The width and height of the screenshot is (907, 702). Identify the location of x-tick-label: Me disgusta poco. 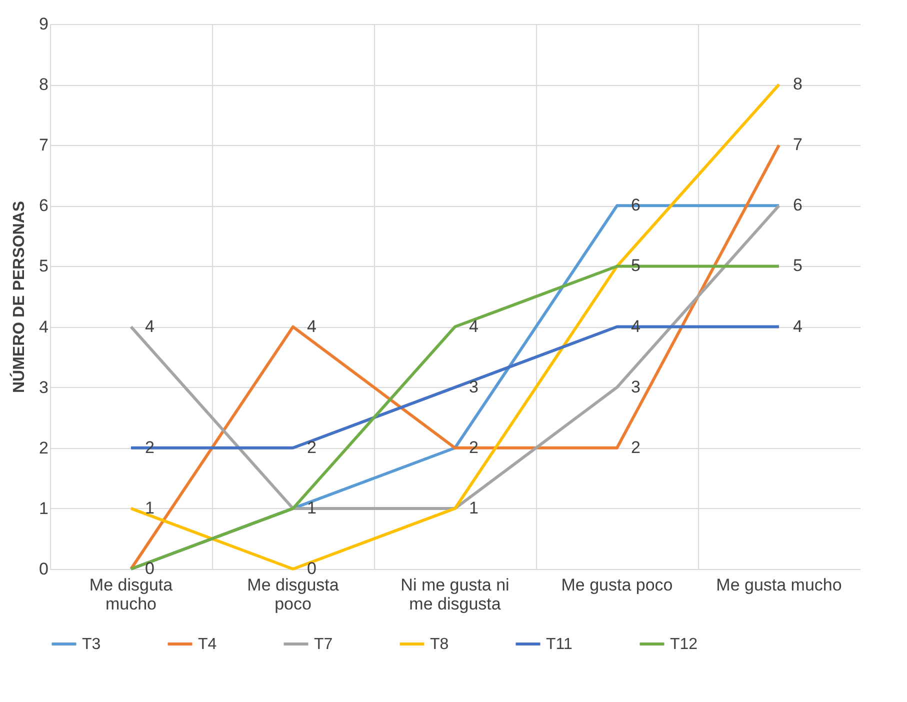
(293, 595).